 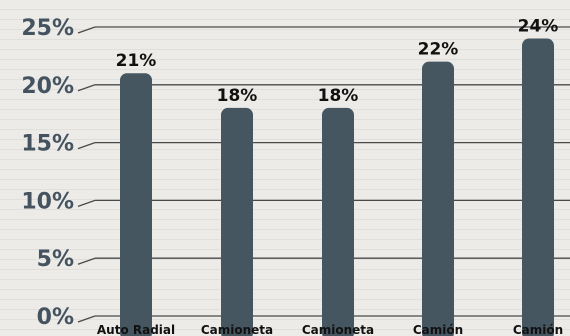 I want to click on y-tick-label: 0%, so click(x=55, y=317).